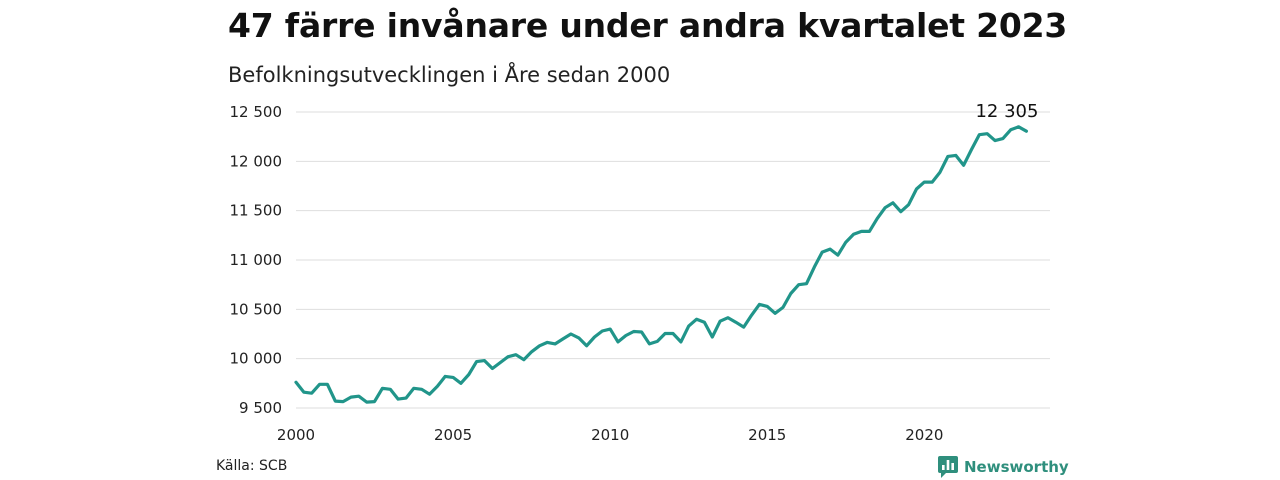  I want to click on data-labels: 12 305, so click(1006, 111).